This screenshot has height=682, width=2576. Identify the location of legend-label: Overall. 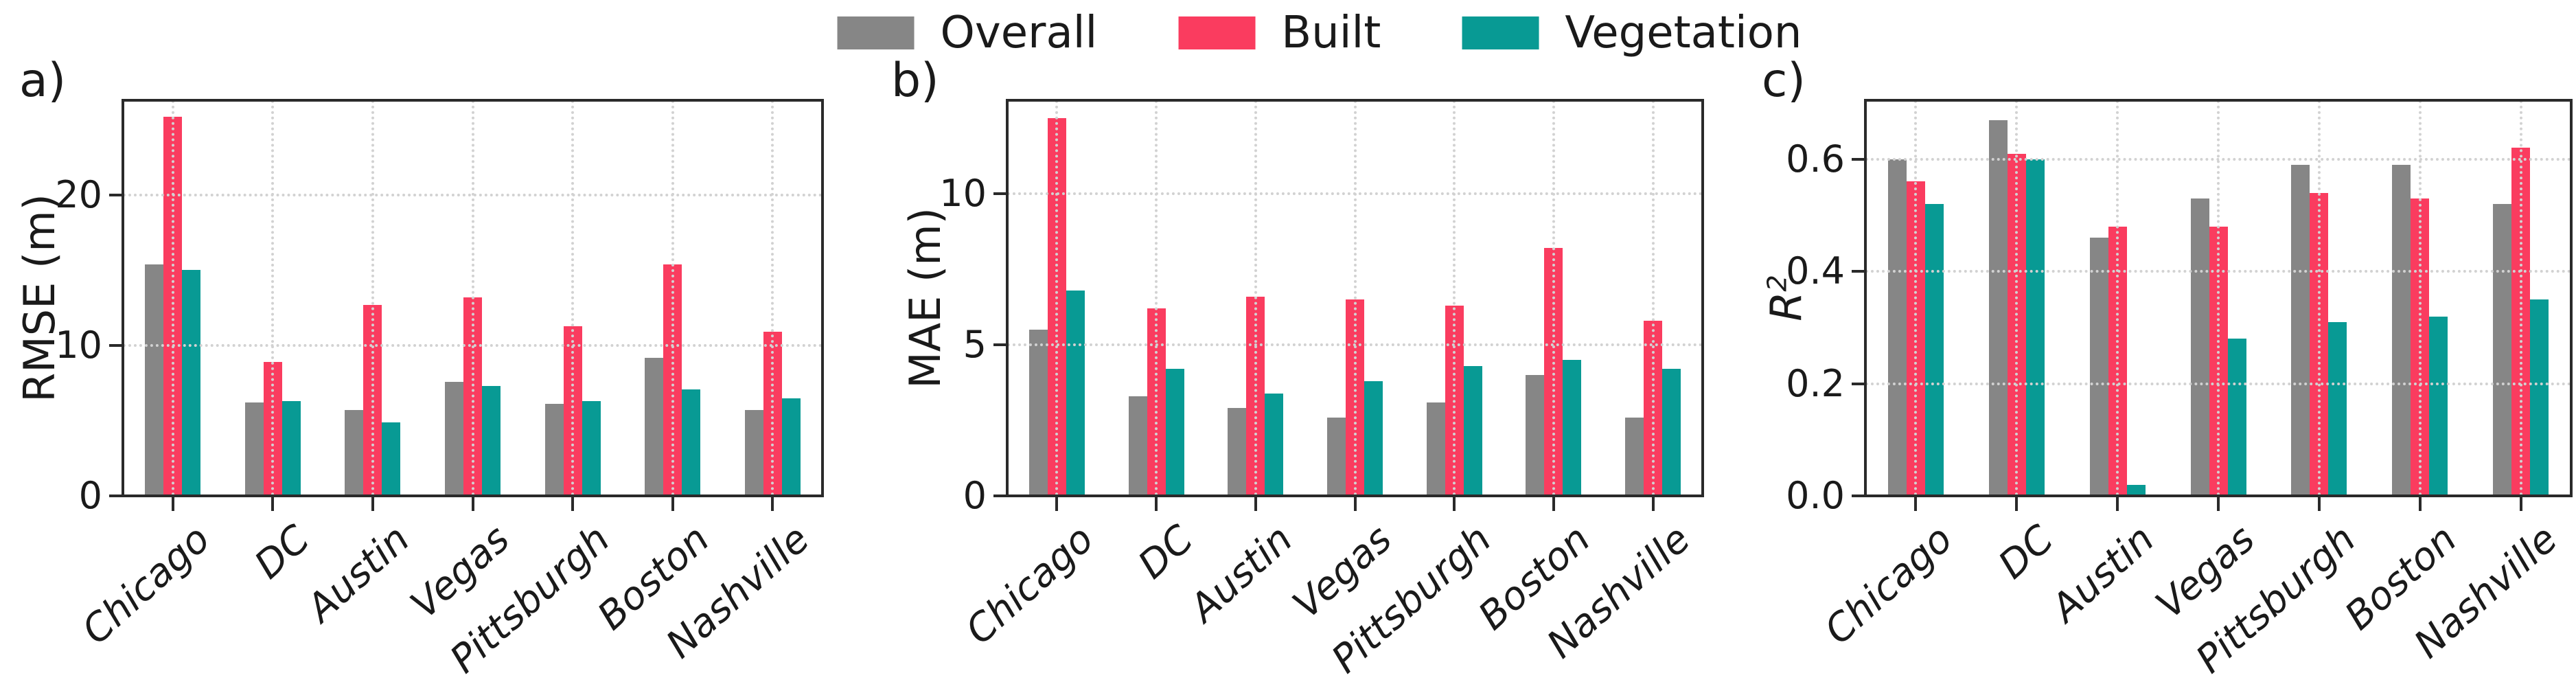
(1019, 33).